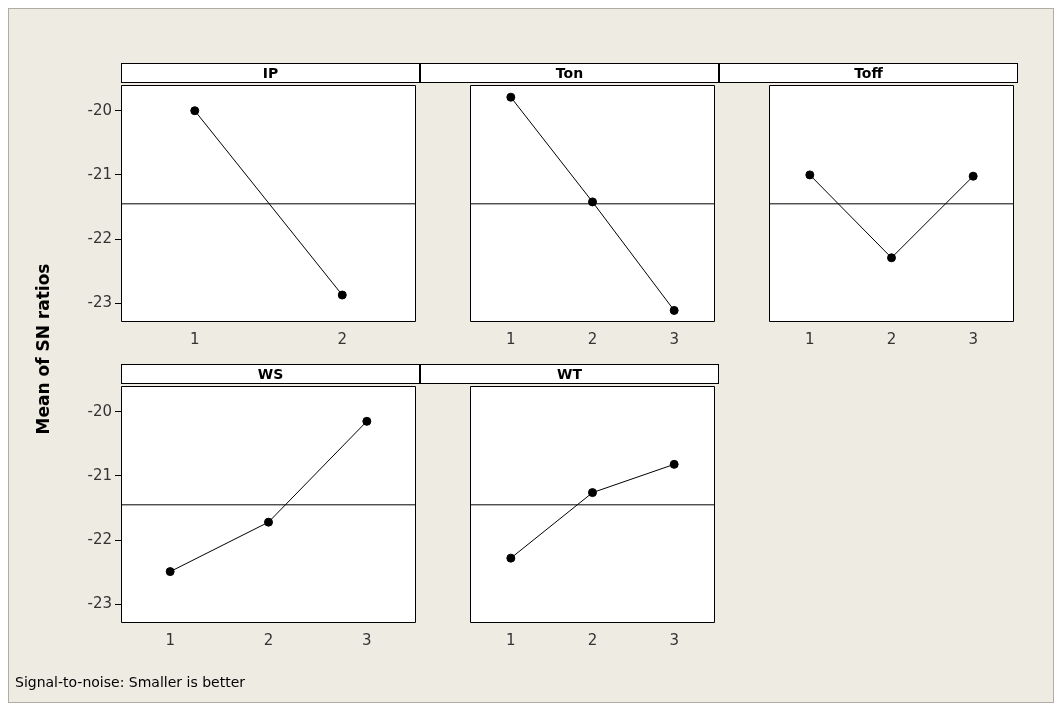 This screenshot has width=1062, height=711. Describe the element at coordinates (569, 374) in the screenshot. I see `chart-title: WT` at that location.